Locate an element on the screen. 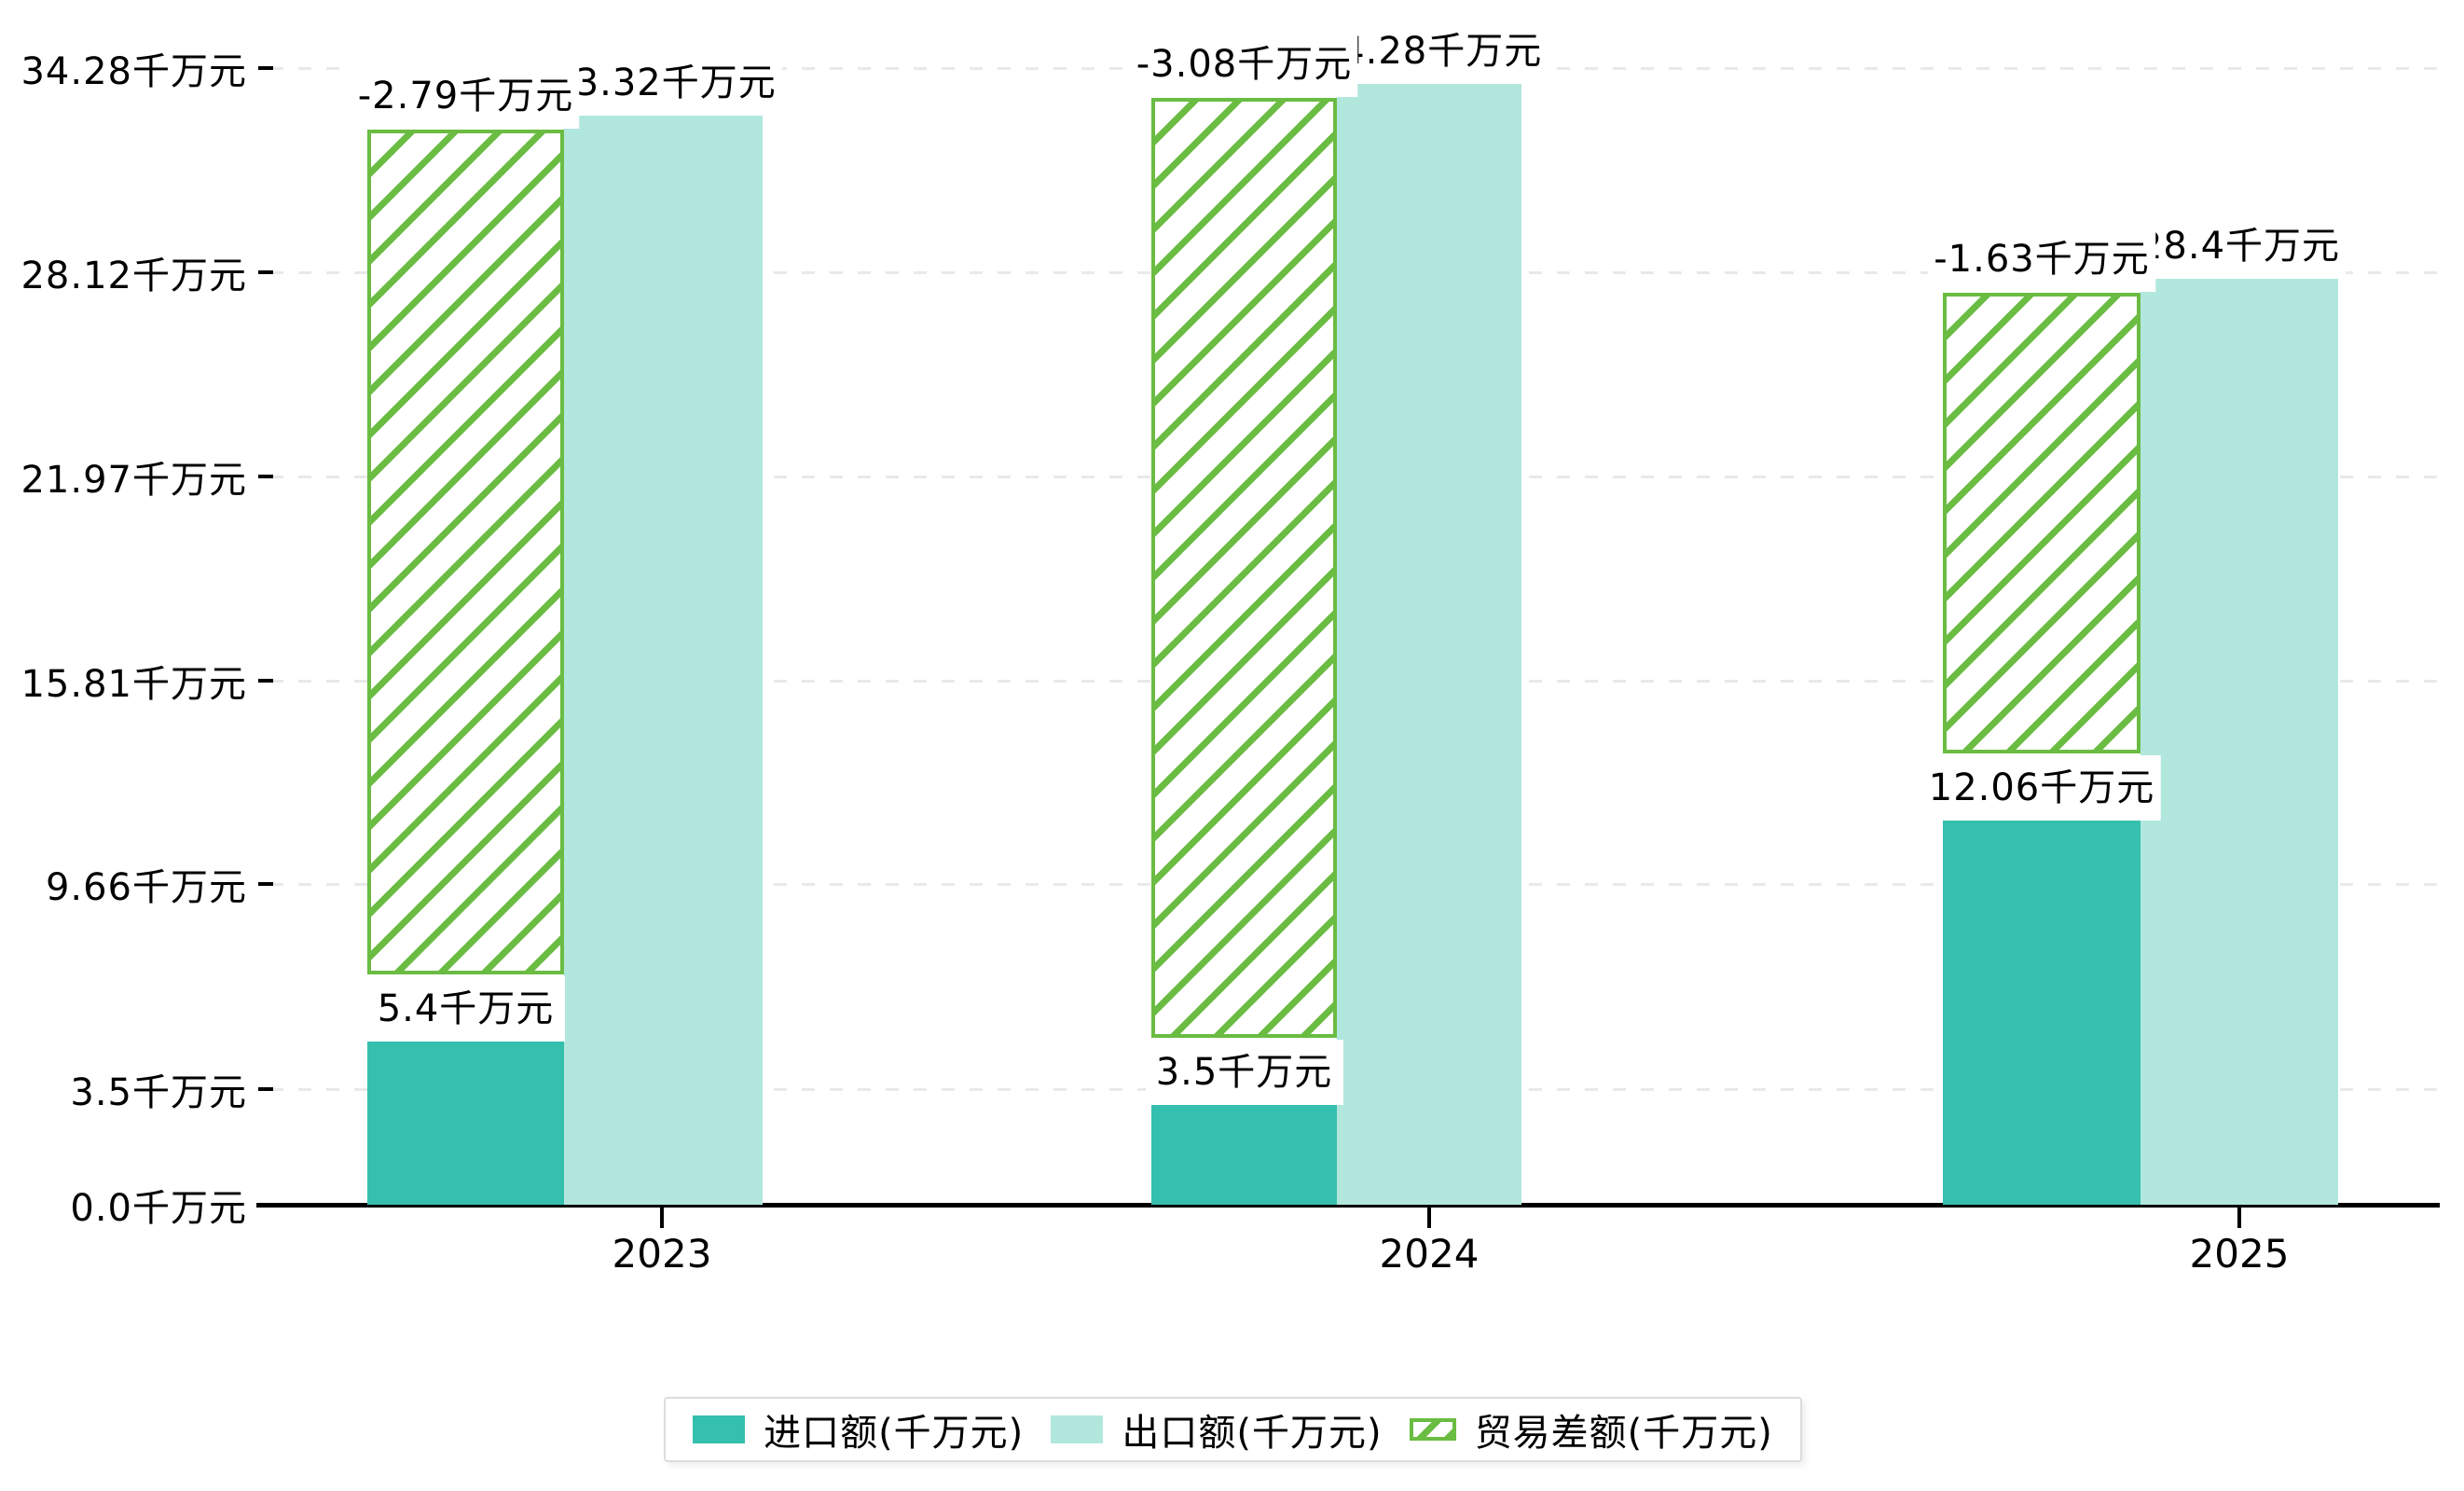 The height and width of the screenshot is (1491, 2464). export-color-swatch is located at coordinates (1077, 1429).